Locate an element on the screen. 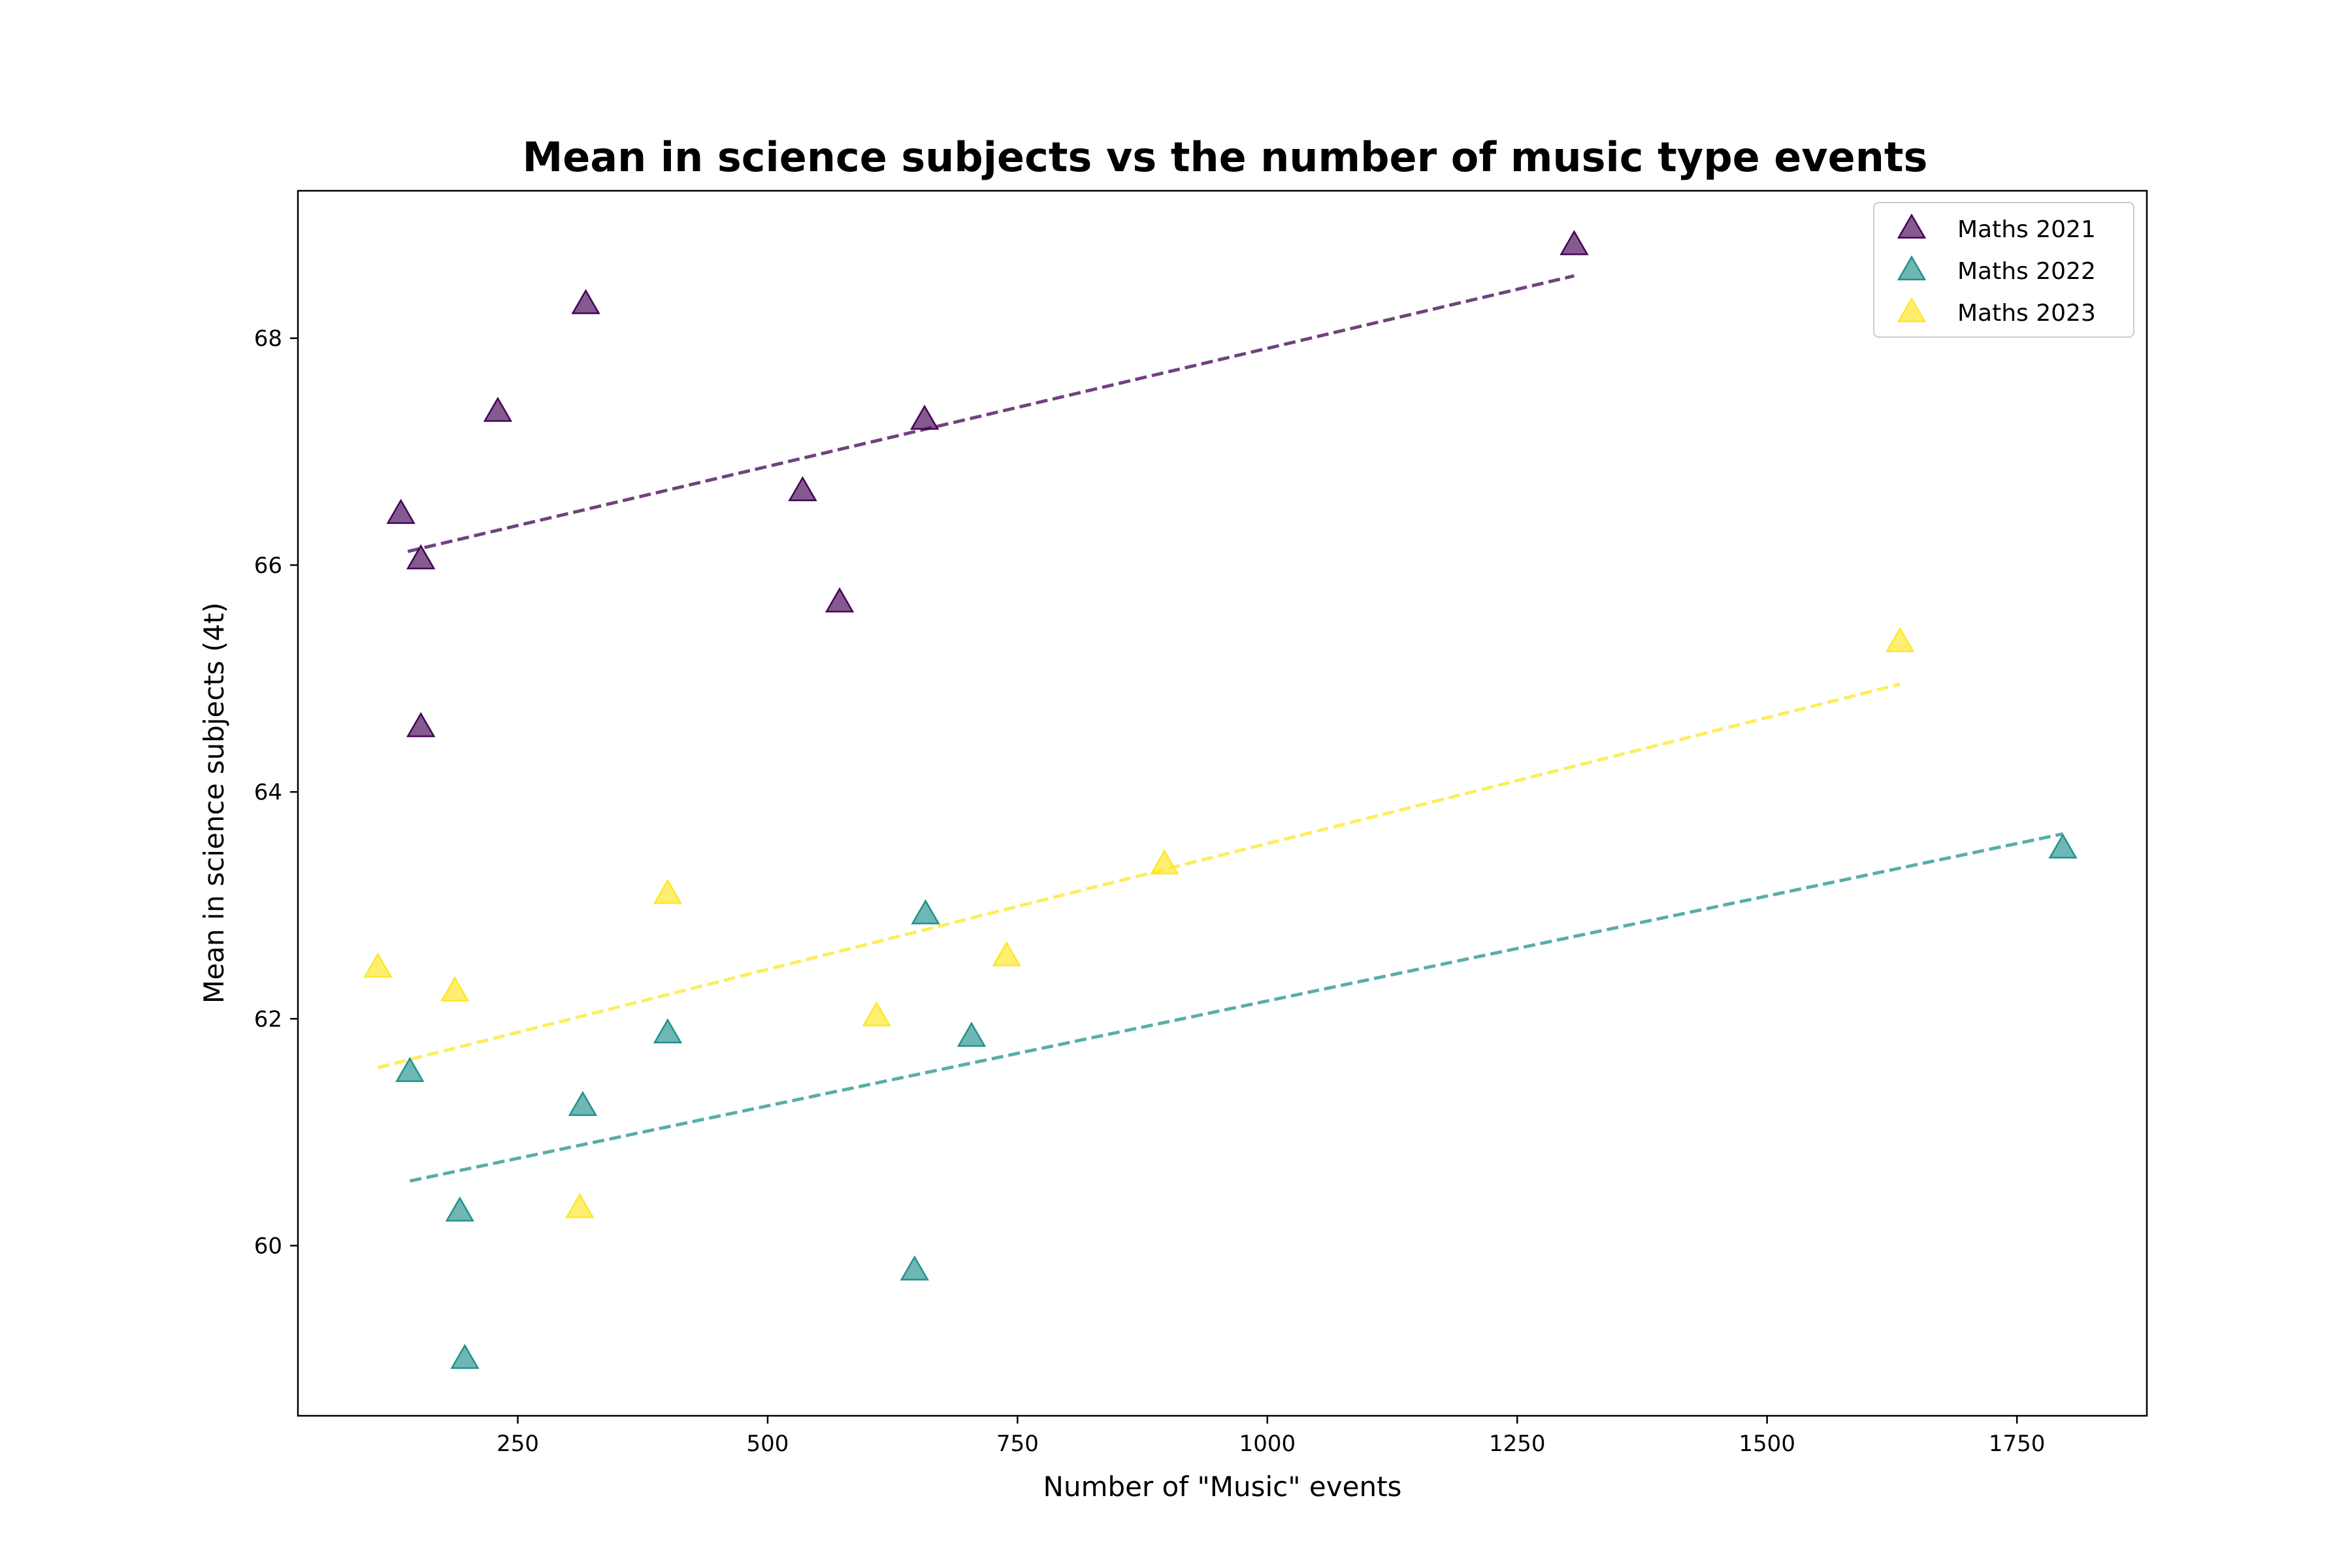 The width and height of the screenshot is (2352, 1568). legend-label: Maths 2021 is located at coordinates (2026, 229).